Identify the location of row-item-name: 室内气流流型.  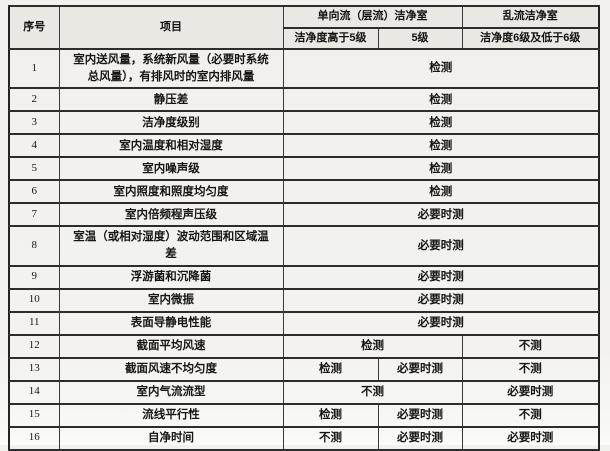
(171, 392).